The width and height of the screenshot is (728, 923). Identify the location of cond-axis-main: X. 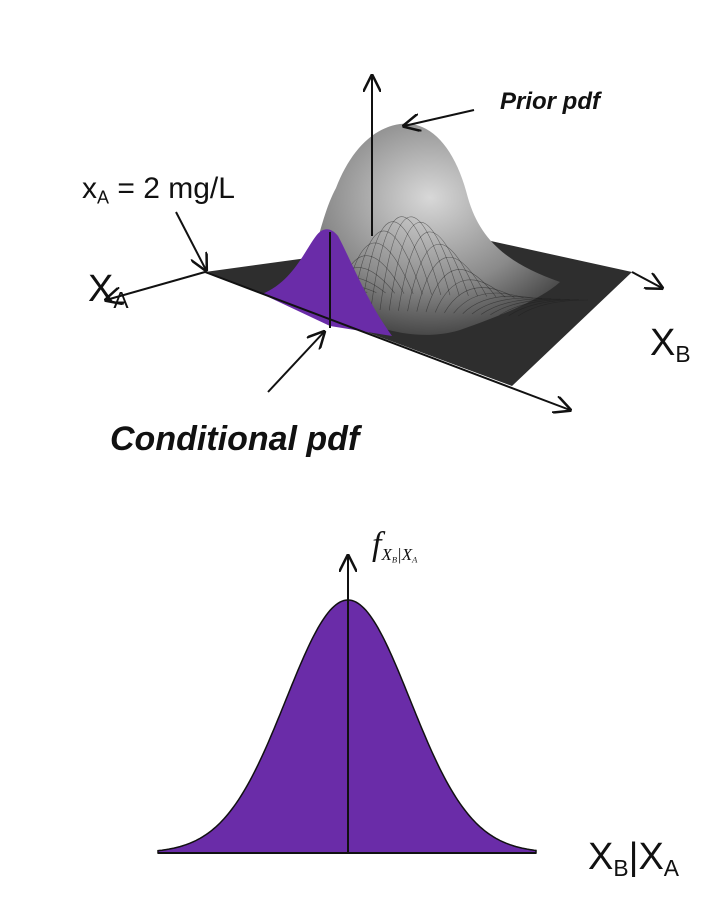
(601, 857).